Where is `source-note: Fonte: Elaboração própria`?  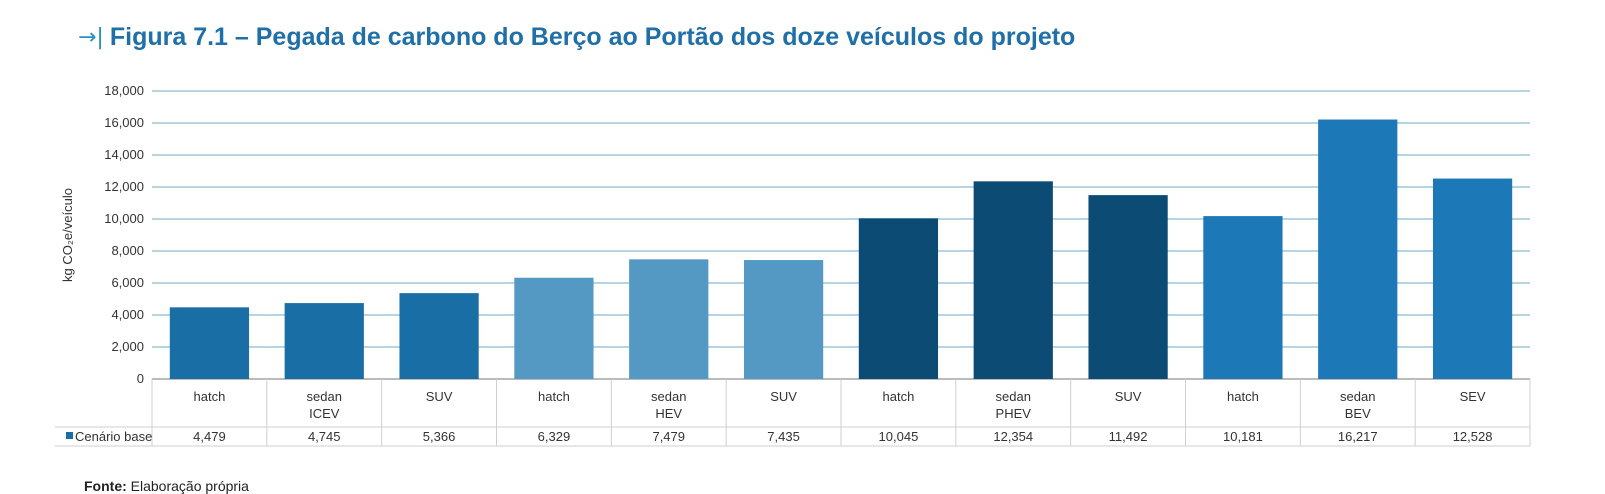 source-note: Fonte: Elaboração própria is located at coordinates (166, 486).